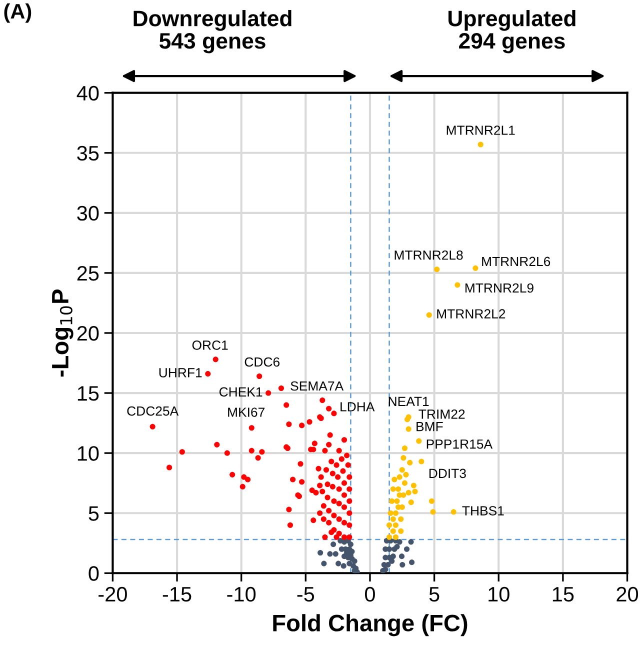  Describe the element at coordinates (180, 373) in the screenshot. I see `annotation: UHRF1` at that location.